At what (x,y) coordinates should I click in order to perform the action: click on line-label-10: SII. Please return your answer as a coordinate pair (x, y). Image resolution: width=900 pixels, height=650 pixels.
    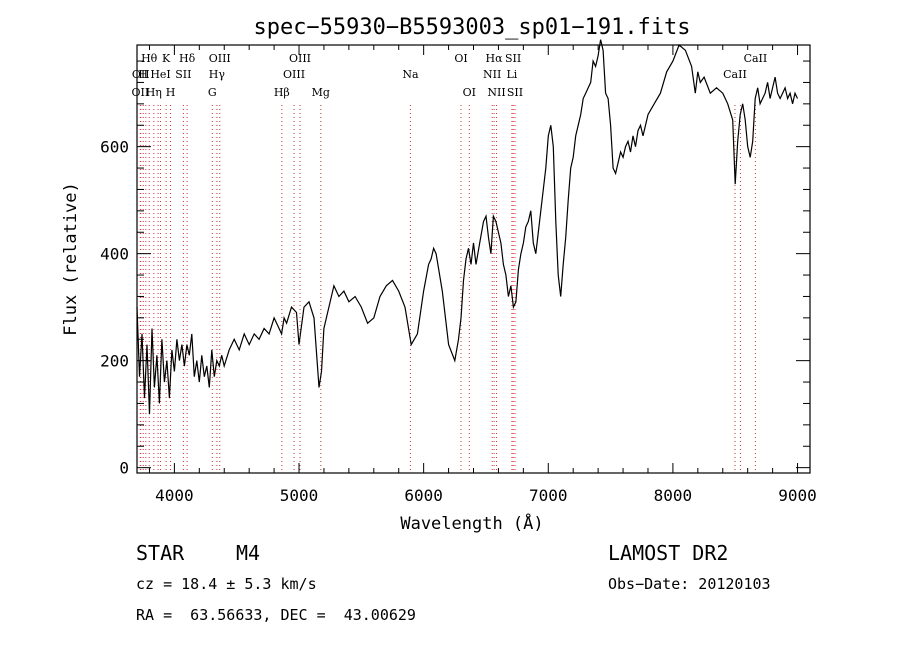
    Looking at the image, I should click on (183, 74).